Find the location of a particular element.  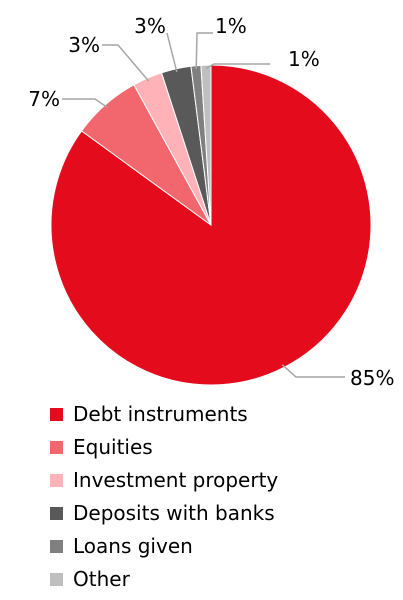

legend-label: Equities is located at coordinates (113, 447).